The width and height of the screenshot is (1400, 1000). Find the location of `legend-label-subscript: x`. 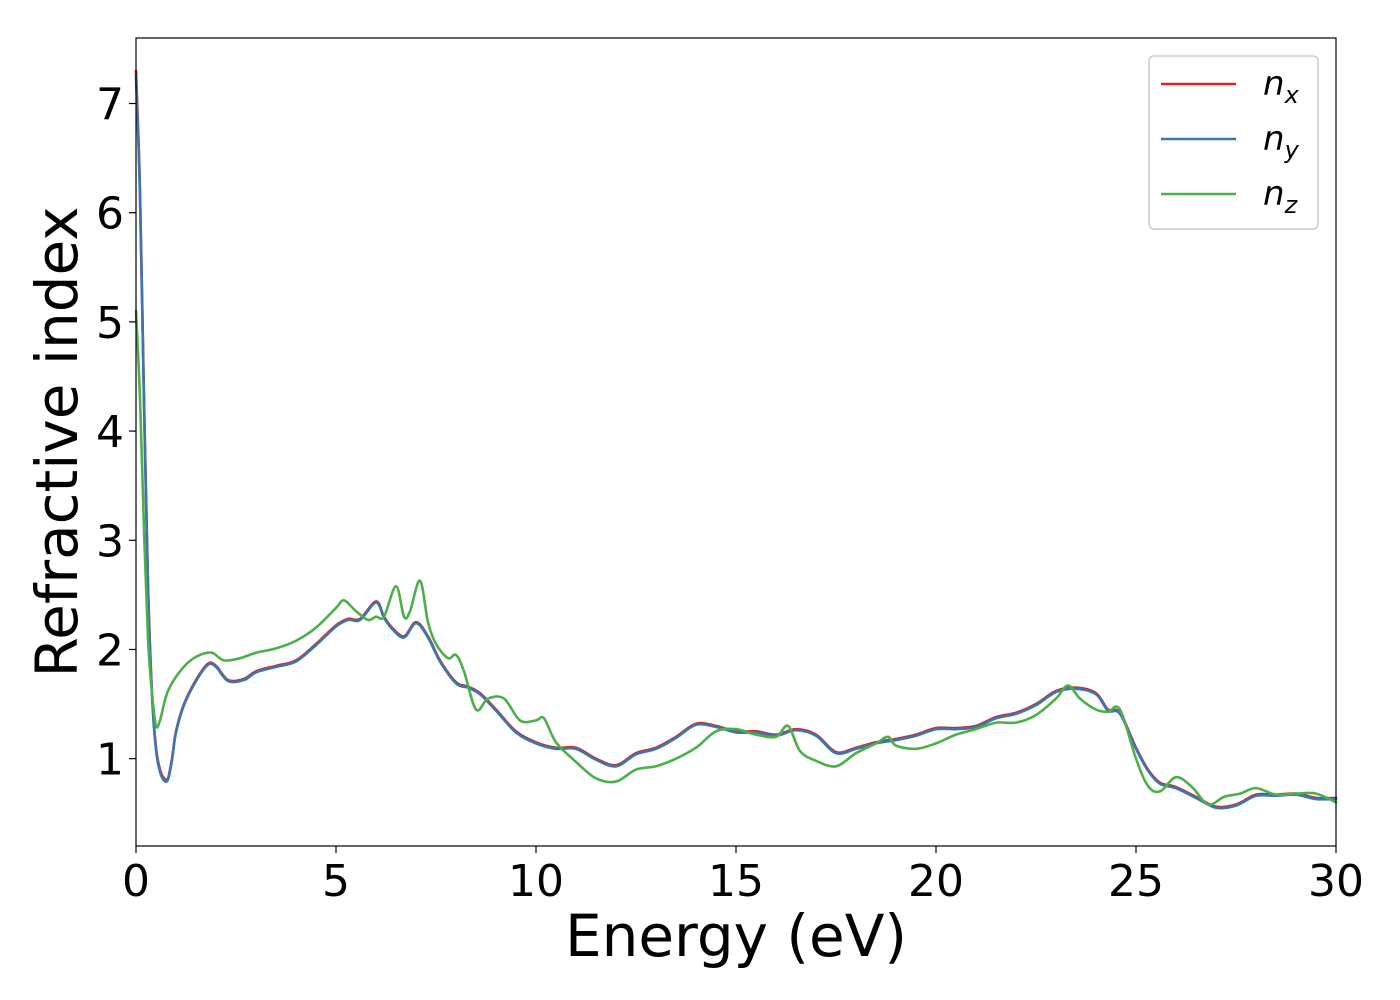

legend-label-subscript: x is located at coordinates (1292, 95).